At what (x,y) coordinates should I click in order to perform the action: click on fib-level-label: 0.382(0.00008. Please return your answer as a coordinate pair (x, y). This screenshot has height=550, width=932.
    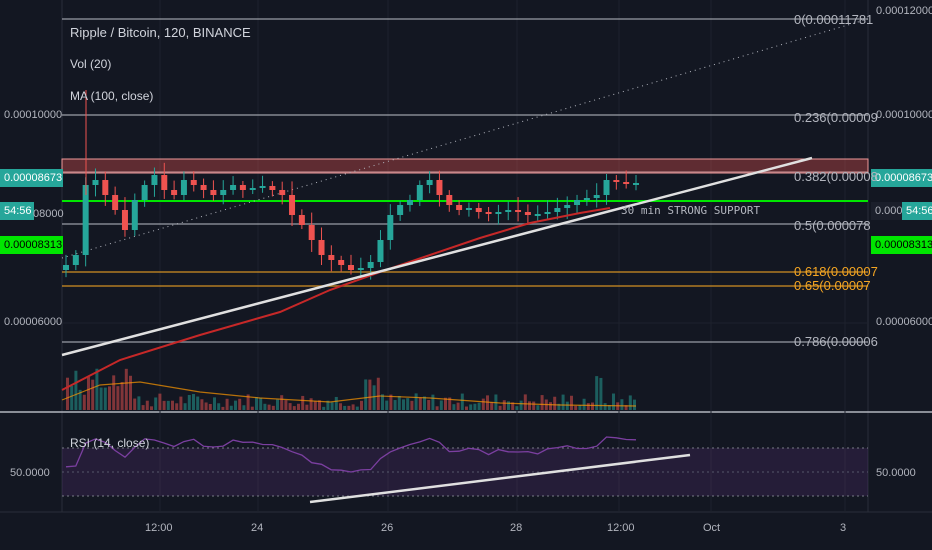
    Looking at the image, I should click on (836, 176).